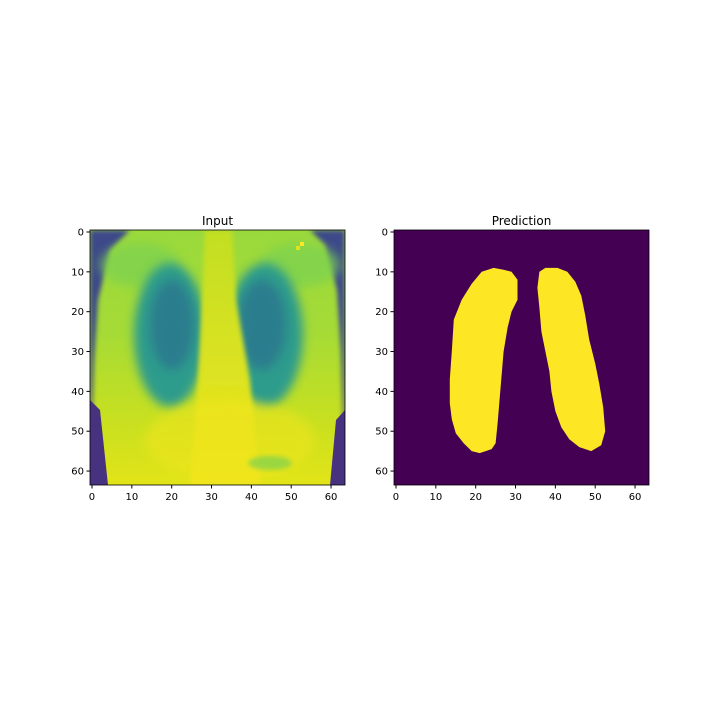  Describe the element at coordinates (522, 221) in the screenshot. I see `prediction-title: Prediction` at that location.